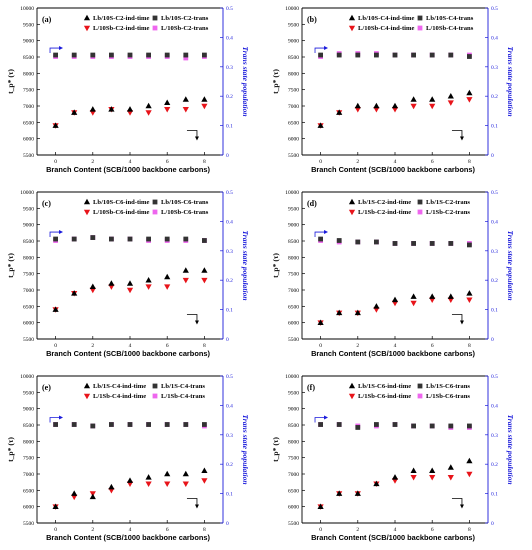  Describe the element at coordinates (386, 28) in the screenshot. I see `legend-label: L/10Sb-C4-ind-time` at that location.